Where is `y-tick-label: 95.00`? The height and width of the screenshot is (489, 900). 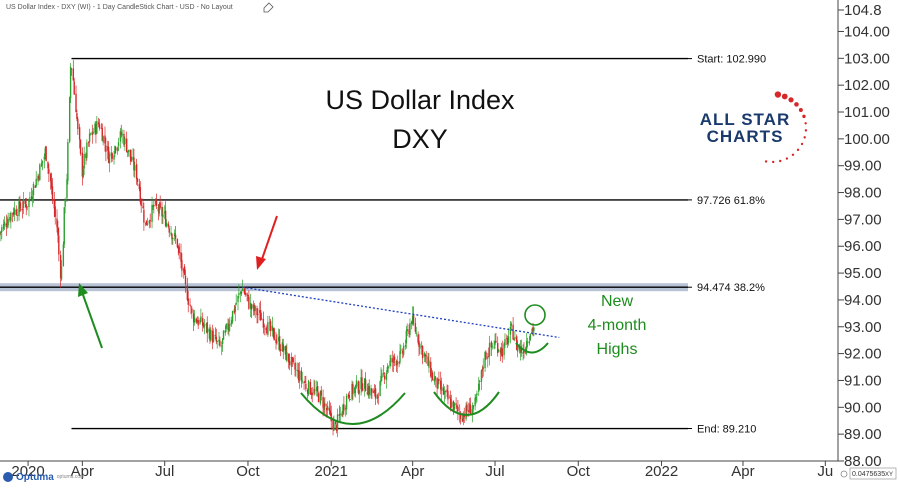 y-tick-label: 95.00 is located at coordinates (863, 273).